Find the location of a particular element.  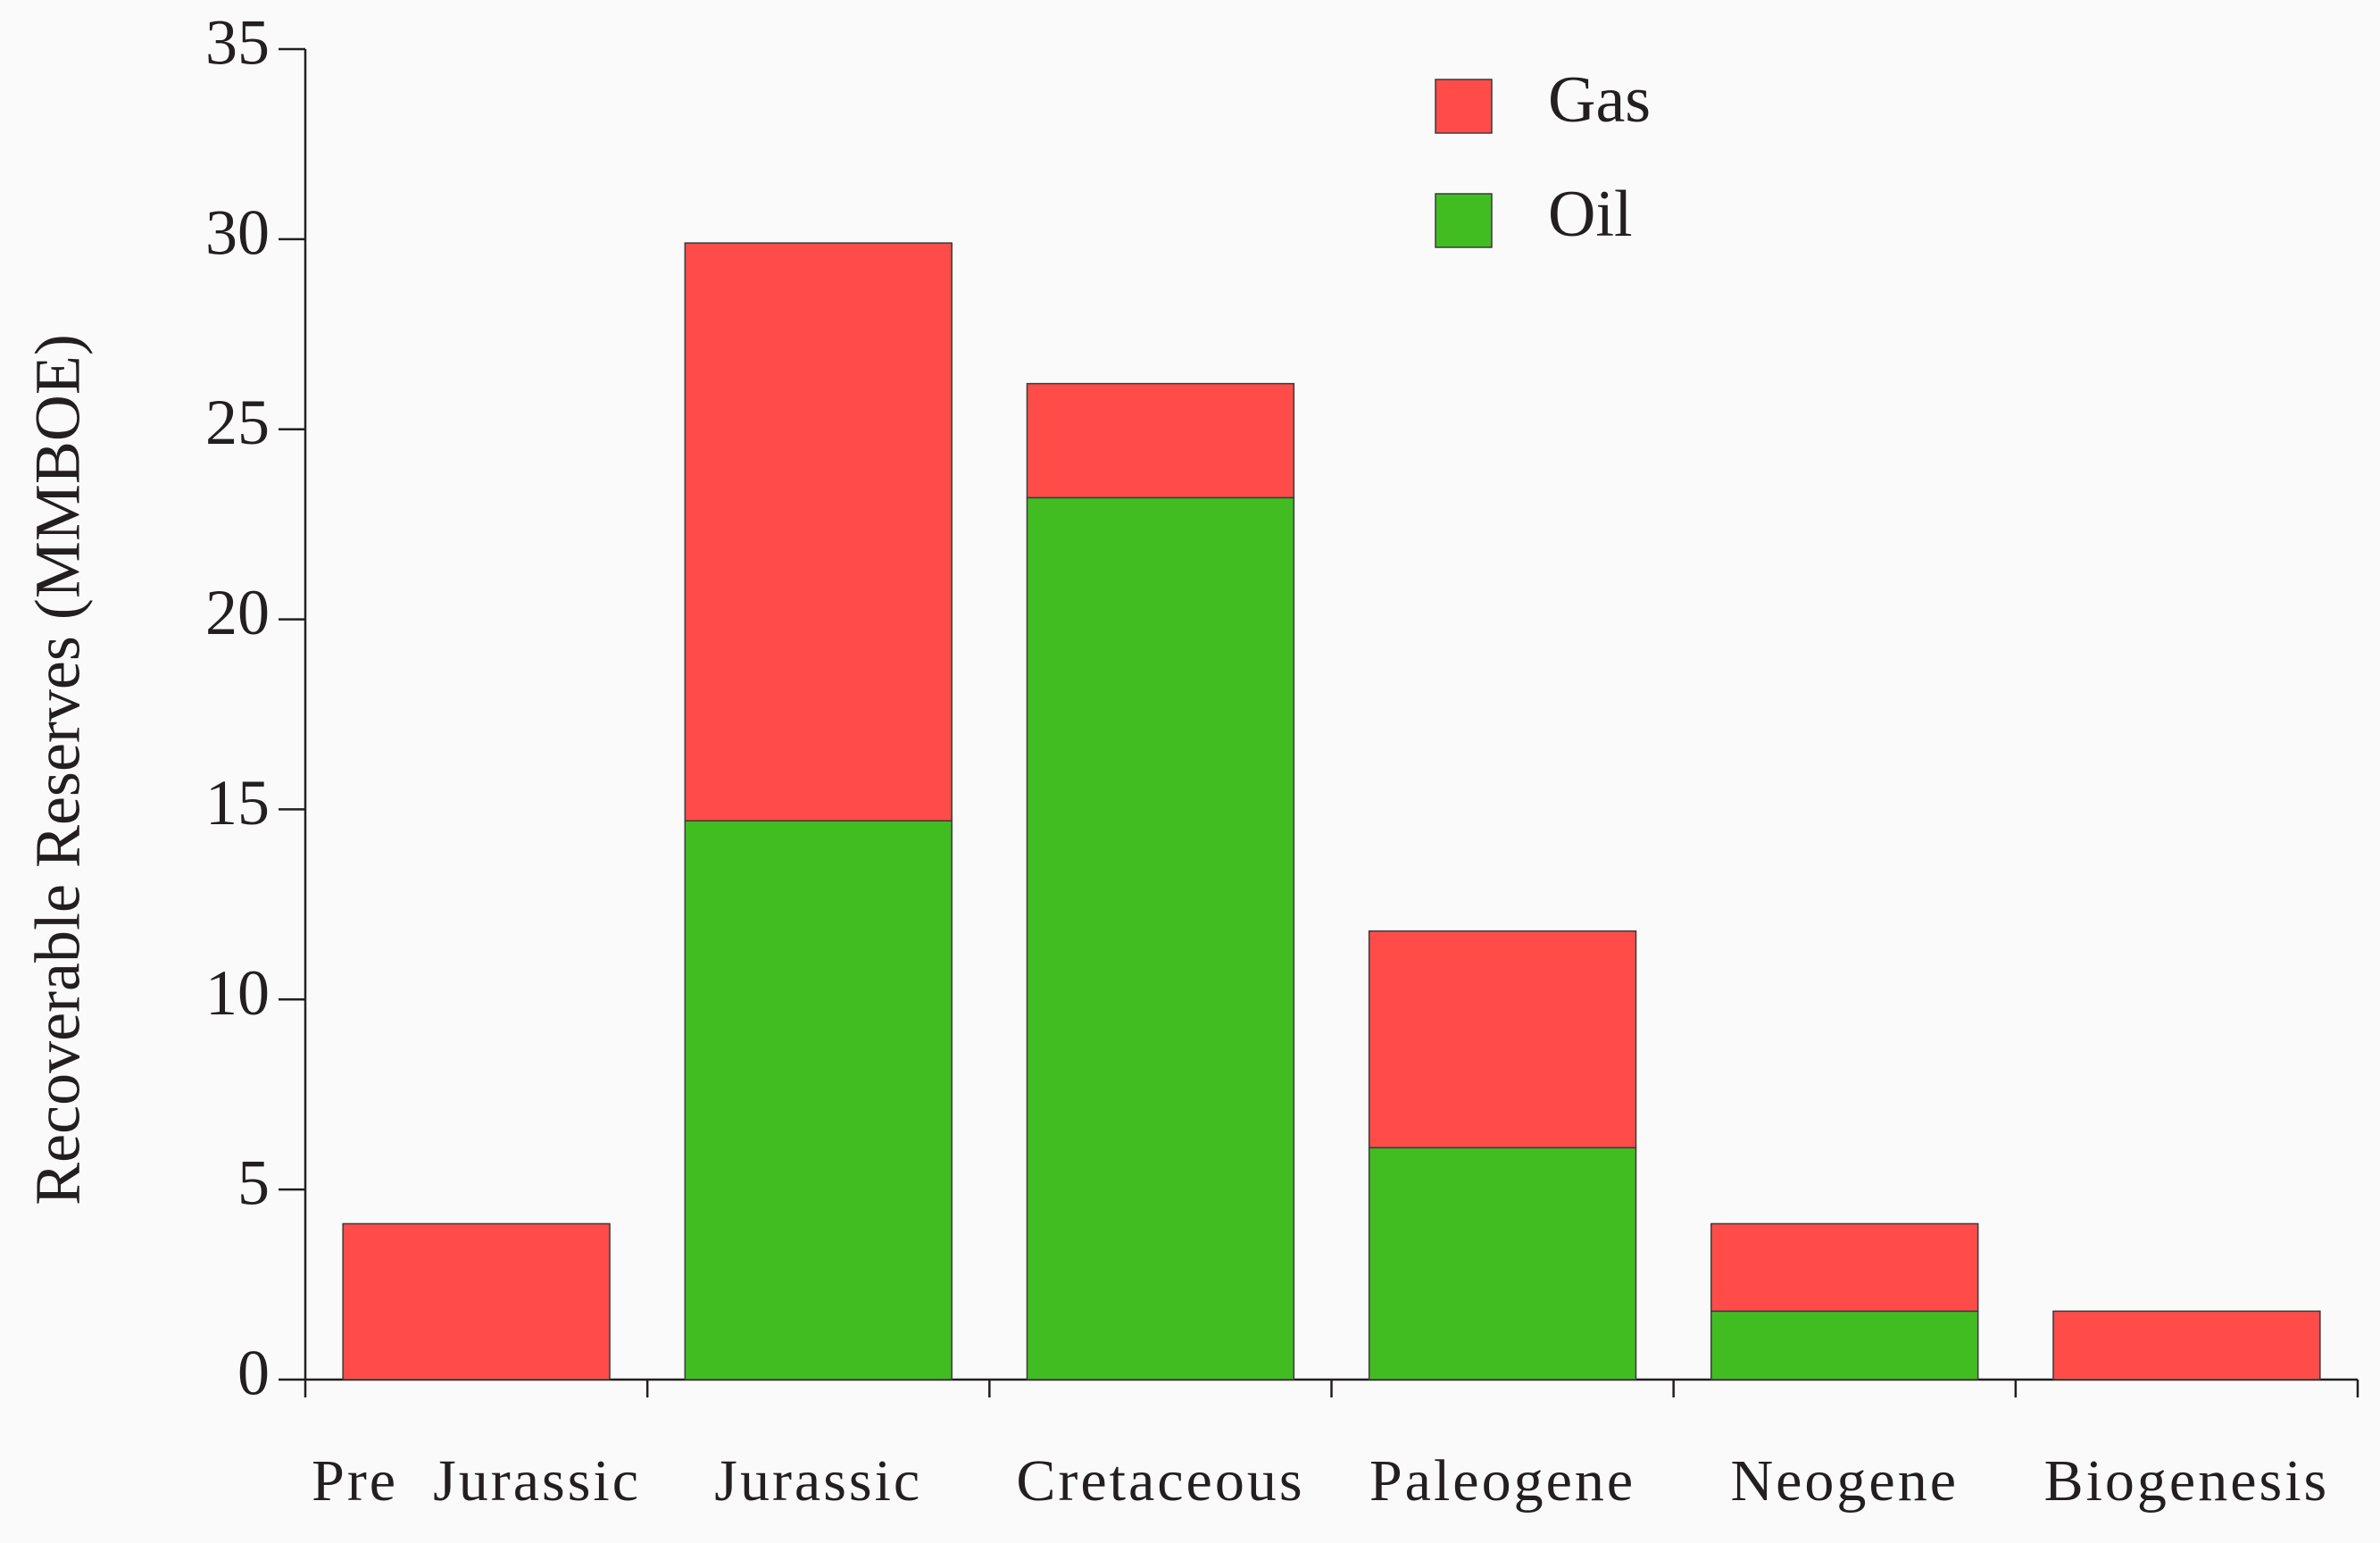

x-tick-label: Jurassic is located at coordinates (818, 1481).